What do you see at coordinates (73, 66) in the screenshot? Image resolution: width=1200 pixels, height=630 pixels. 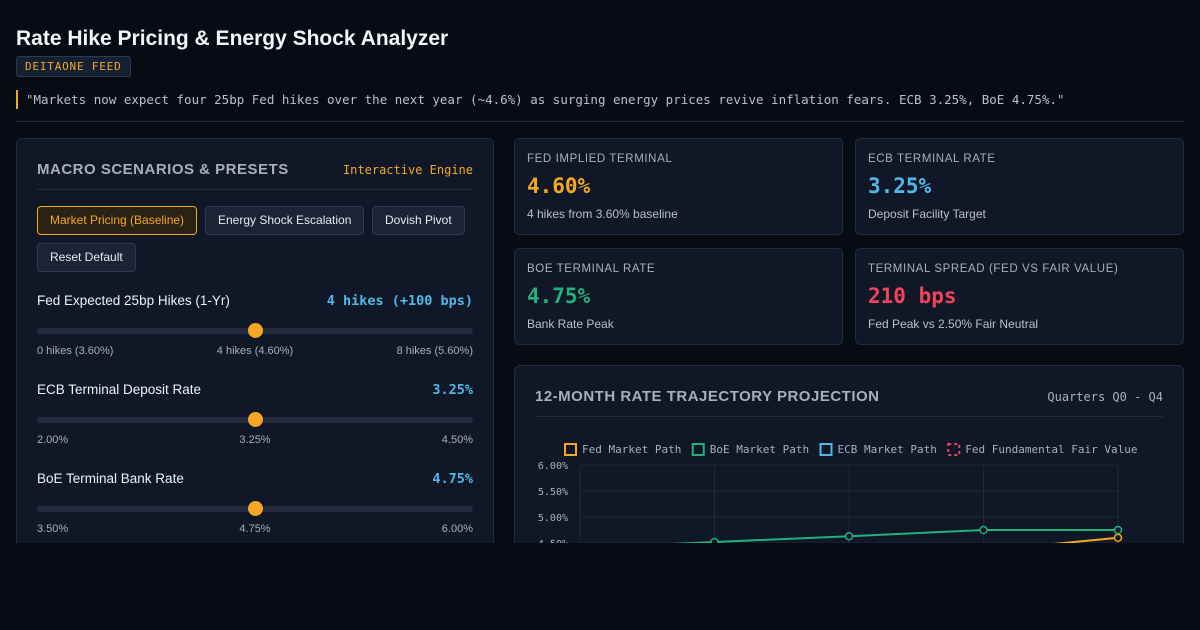 I see `feed-badge: DEITAONE FEED` at bounding box center [73, 66].